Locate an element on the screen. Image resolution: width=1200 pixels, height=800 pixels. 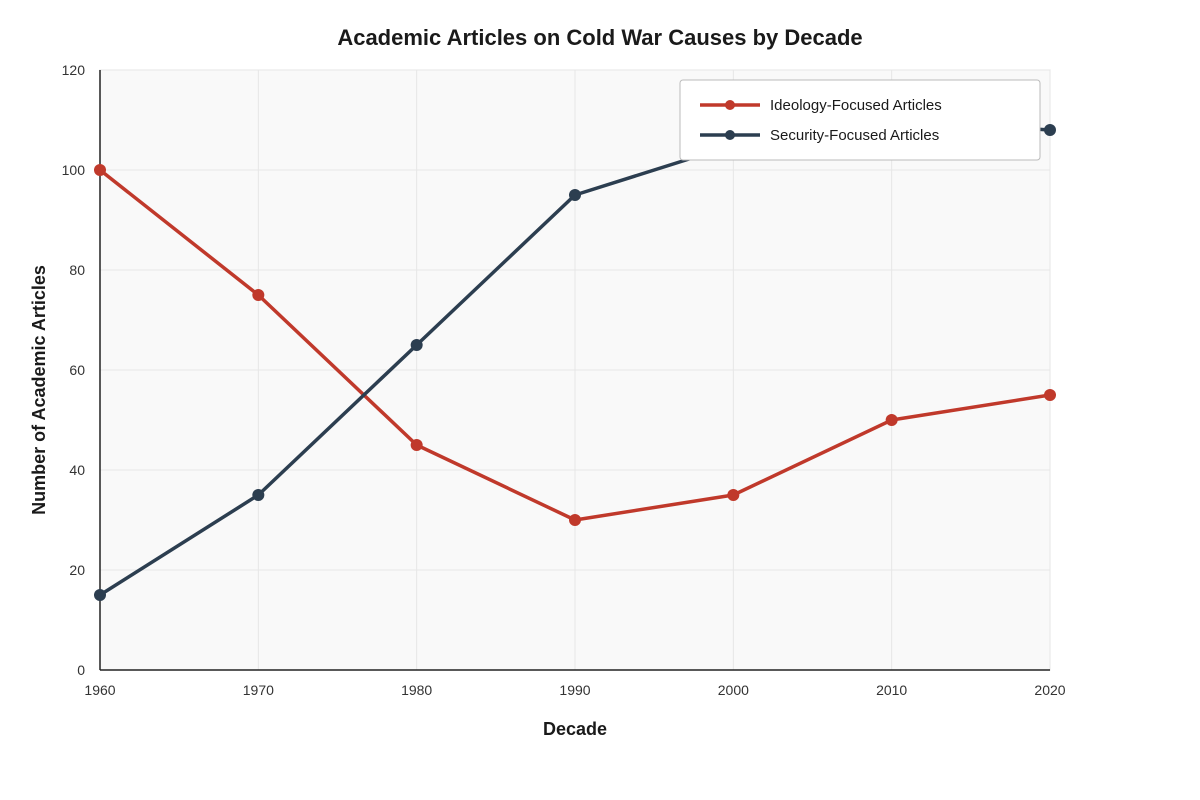
legend-marker-security is located at coordinates (730, 135).